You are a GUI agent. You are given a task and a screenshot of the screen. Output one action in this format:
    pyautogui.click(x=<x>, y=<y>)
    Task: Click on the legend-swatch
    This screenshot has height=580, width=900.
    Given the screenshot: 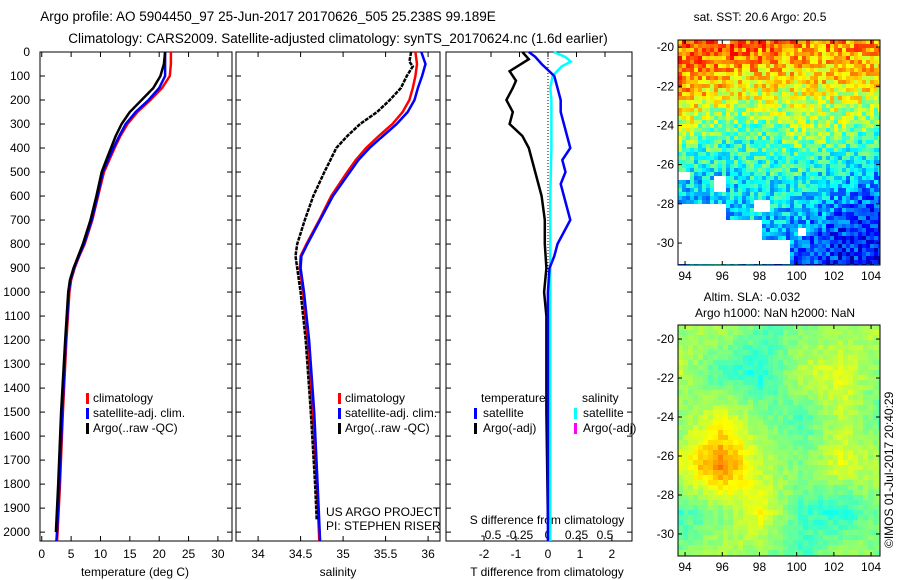 What is the action you would take?
    pyautogui.click(x=339, y=413)
    